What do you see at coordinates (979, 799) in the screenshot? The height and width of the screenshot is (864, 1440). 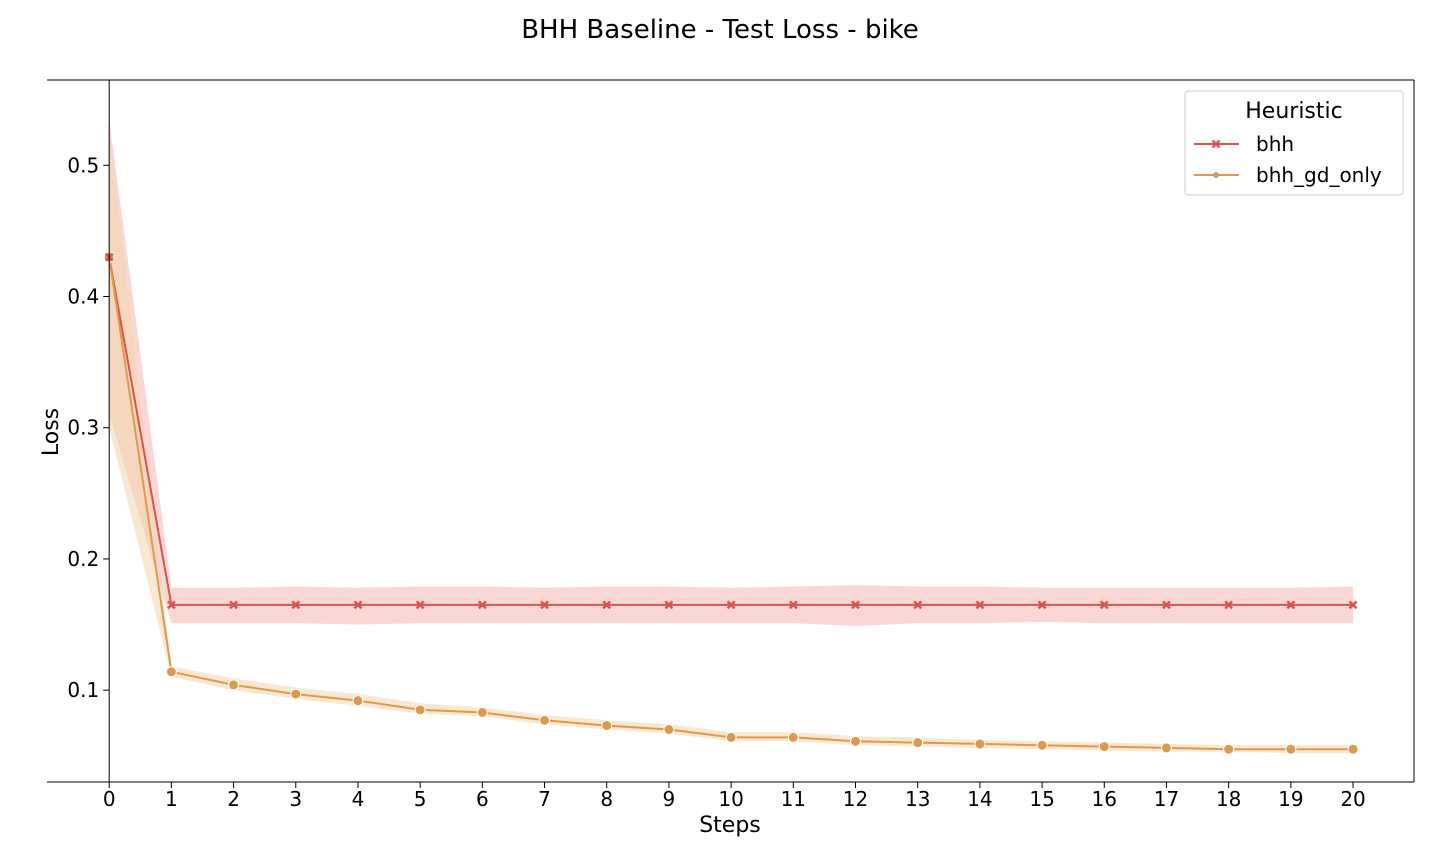 I see `x-tick-label: 14` at bounding box center [979, 799].